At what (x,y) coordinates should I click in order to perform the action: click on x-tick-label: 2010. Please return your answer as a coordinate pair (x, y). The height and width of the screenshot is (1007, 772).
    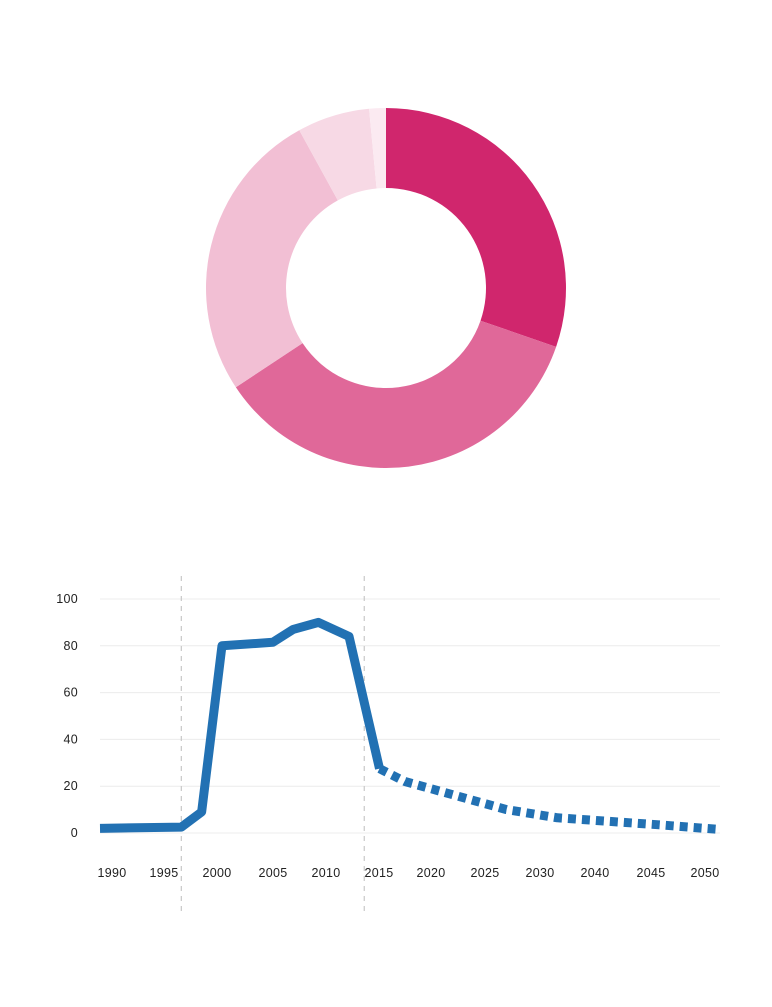
    Looking at the image, I should click on (325, 873).